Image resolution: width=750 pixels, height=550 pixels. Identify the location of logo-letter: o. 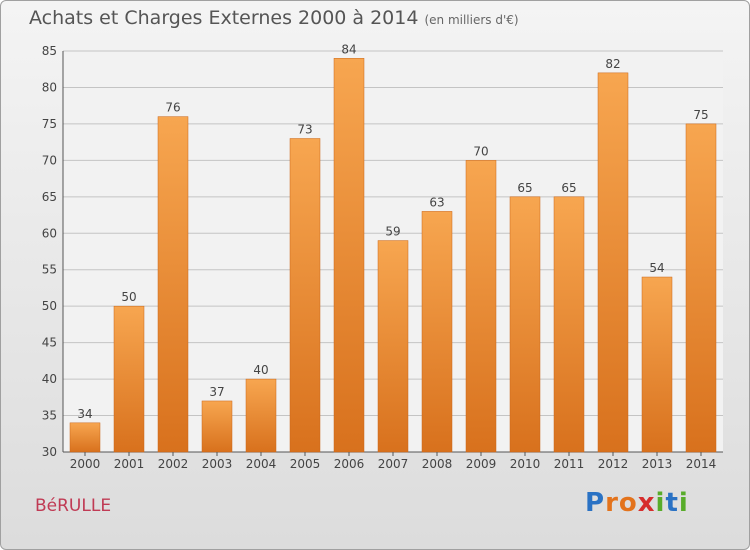
(628, 503).